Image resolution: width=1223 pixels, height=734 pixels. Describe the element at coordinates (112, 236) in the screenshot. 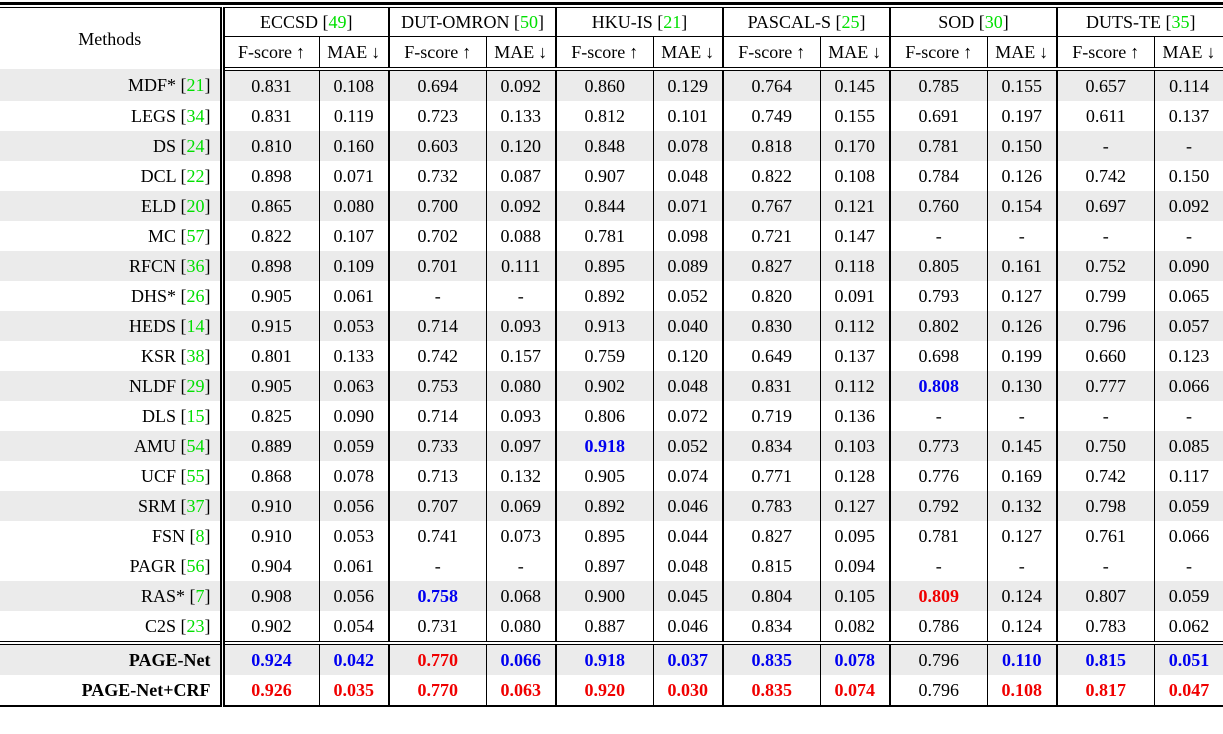

I see `method-cell: MC [57]` at that location.